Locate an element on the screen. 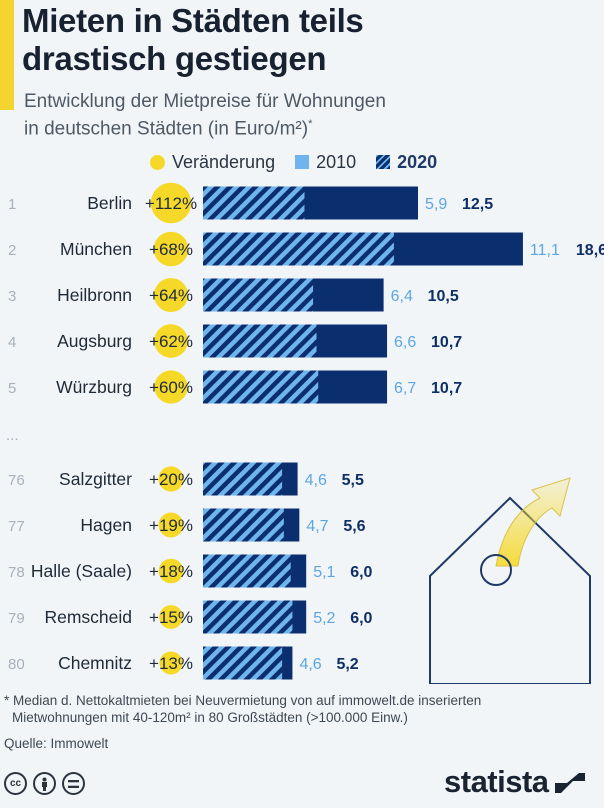 Image resolution: width=604 pixels, height=808 pixels. value-2010-label: 4,7 is located at coordinates (317, 526).